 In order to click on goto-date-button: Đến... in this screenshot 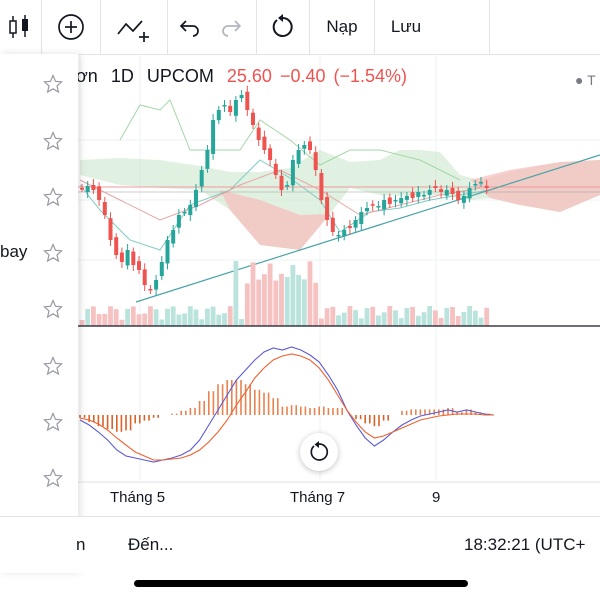, I will do `click(151, 544)`.